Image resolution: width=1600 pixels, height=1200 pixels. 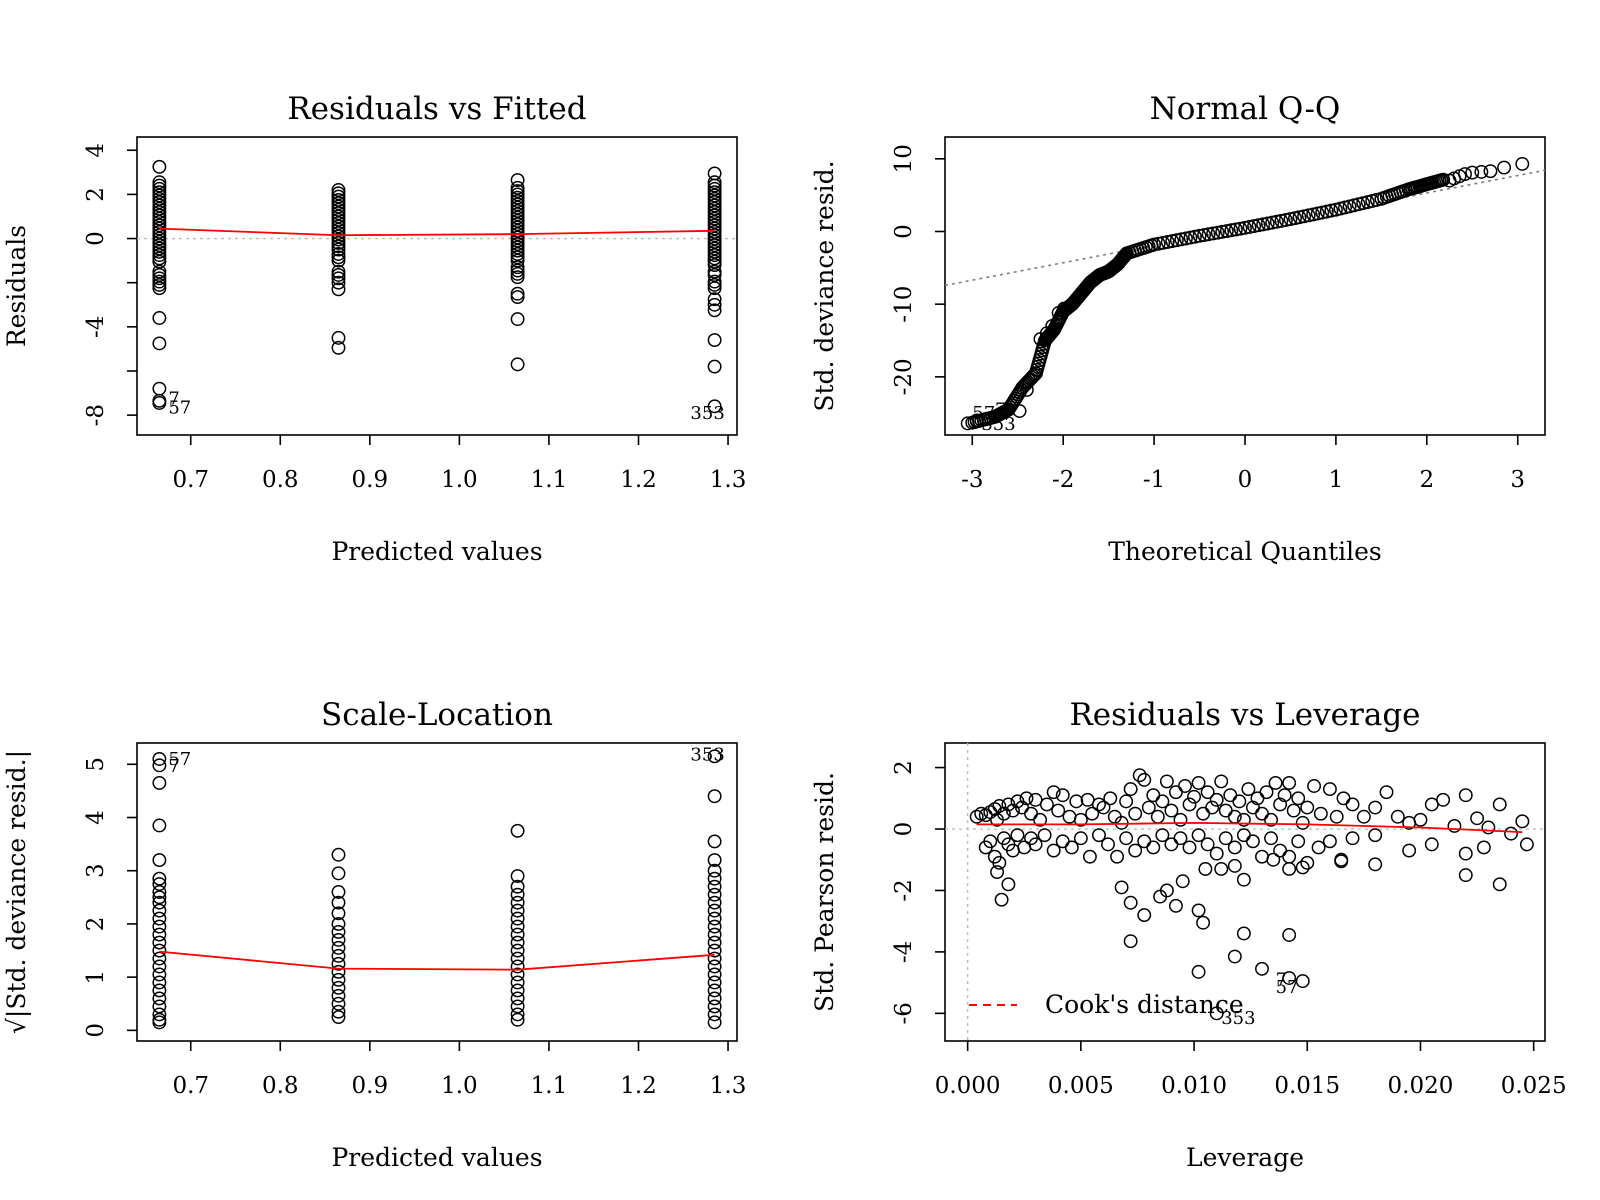 I want to click on y-axis-label: √|Std. deviance resid.|, so click(x=17, y=892).